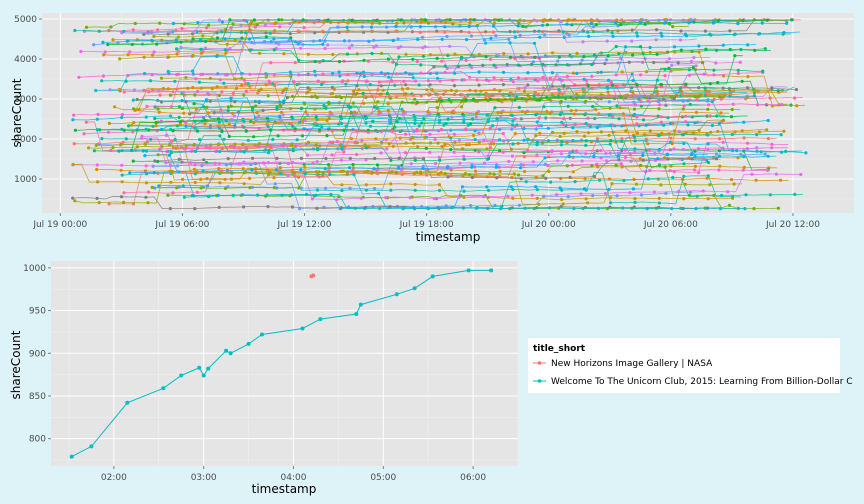  I want to click on legend-entry: New Horizons Image Gallery | NASA, so click(623, 364).